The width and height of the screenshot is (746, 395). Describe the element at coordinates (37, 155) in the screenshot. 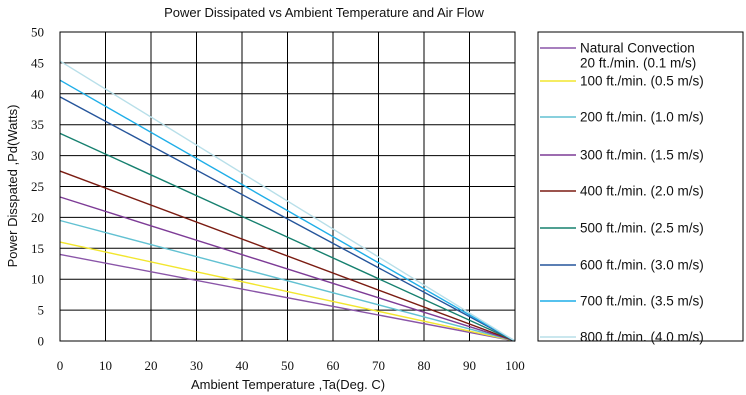

I see `y-tick-label: 30` at that location.